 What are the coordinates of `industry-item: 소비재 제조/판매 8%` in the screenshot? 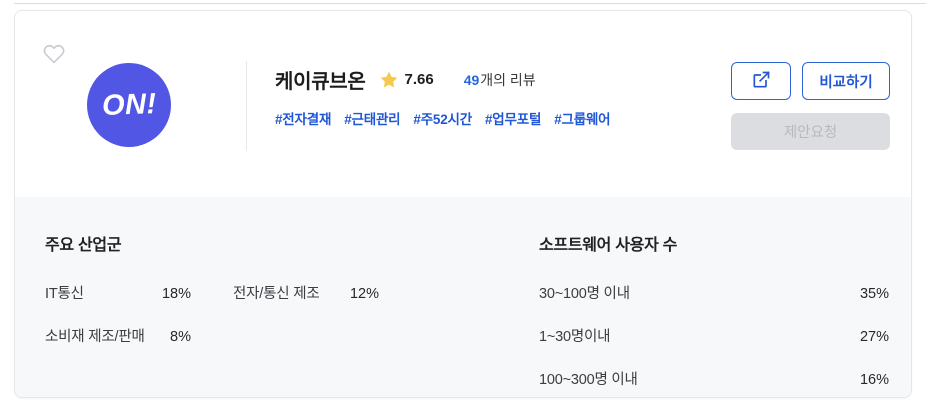 It's located at (118, 335).